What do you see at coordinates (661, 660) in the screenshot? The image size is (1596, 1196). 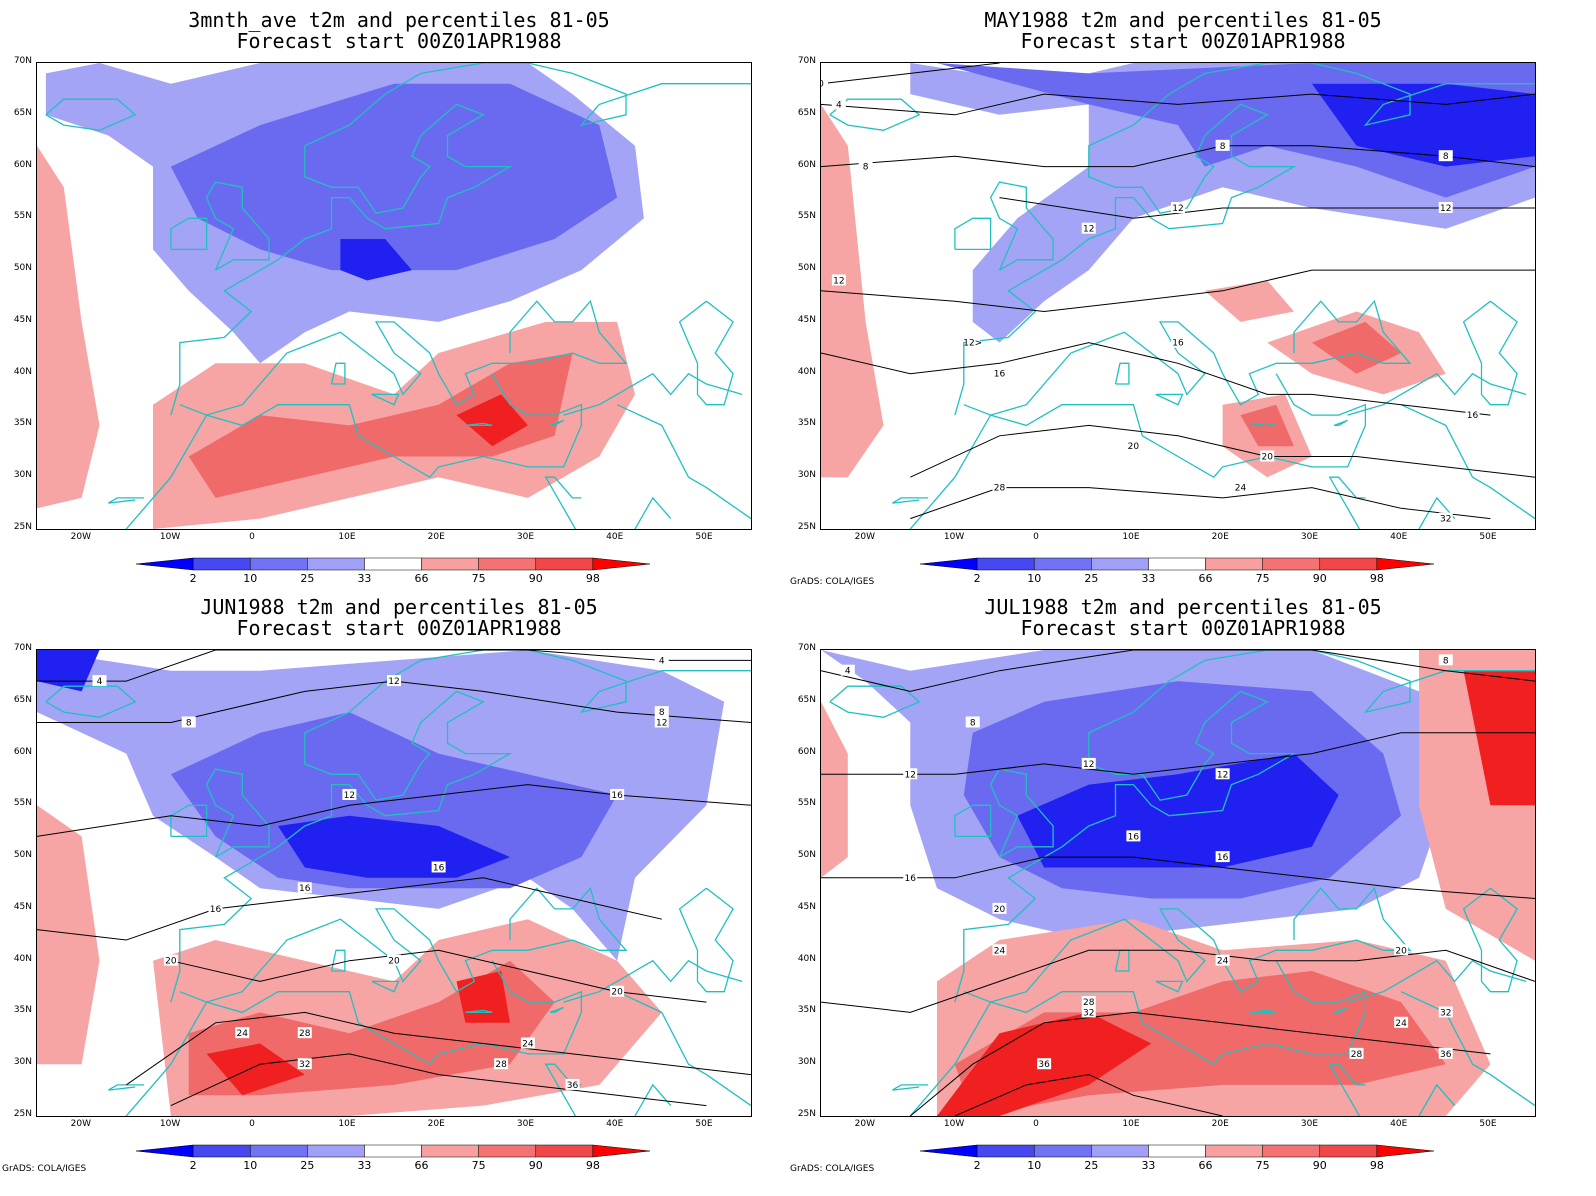 I see `isotherm-label: 4` at bounding box center [661, 660].